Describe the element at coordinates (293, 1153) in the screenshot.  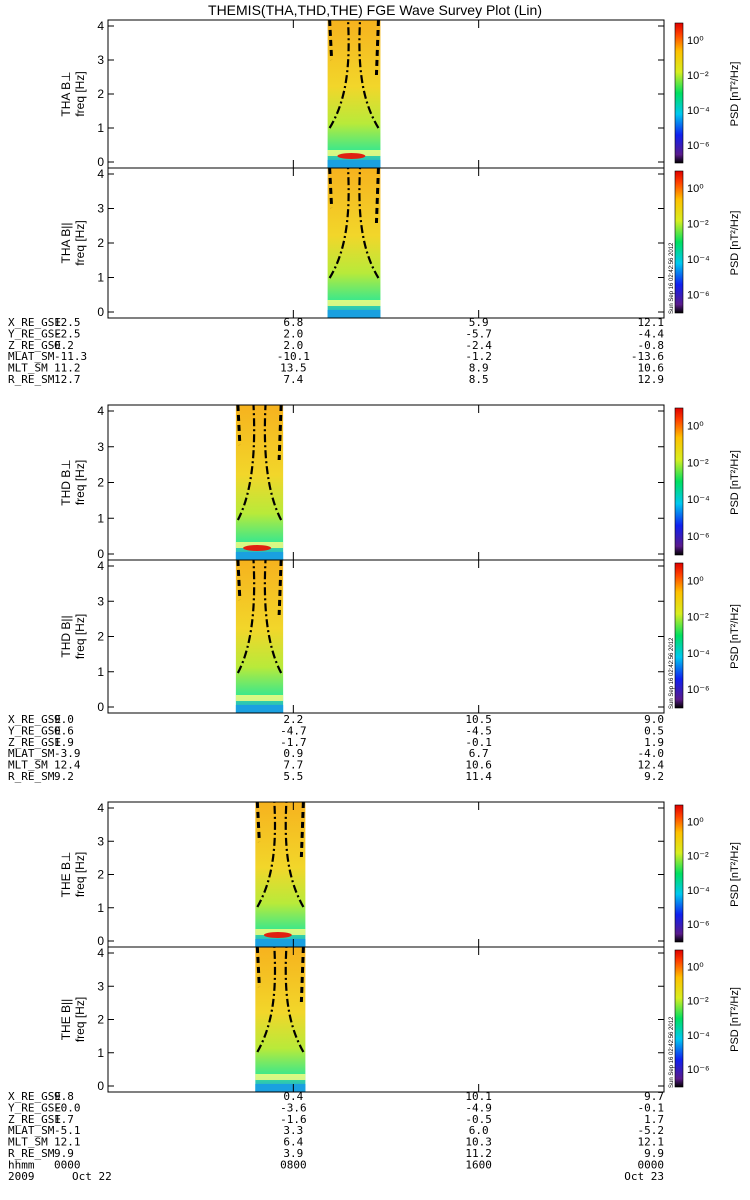
I see `ephemeris-value: 3.9` at that location.